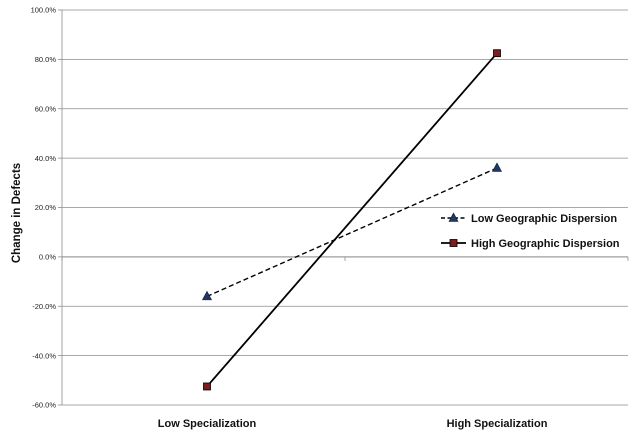  I want to click on y-axis-title: Change in Defects, so click(17, 213).